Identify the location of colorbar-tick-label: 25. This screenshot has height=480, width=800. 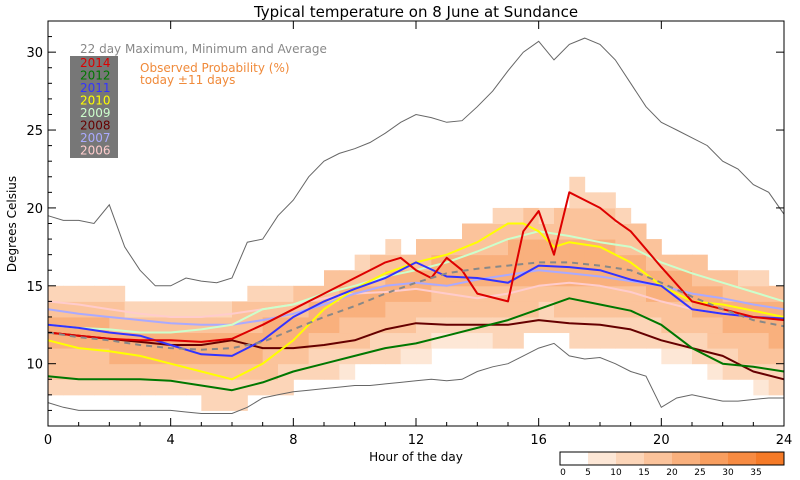
(699, 473).